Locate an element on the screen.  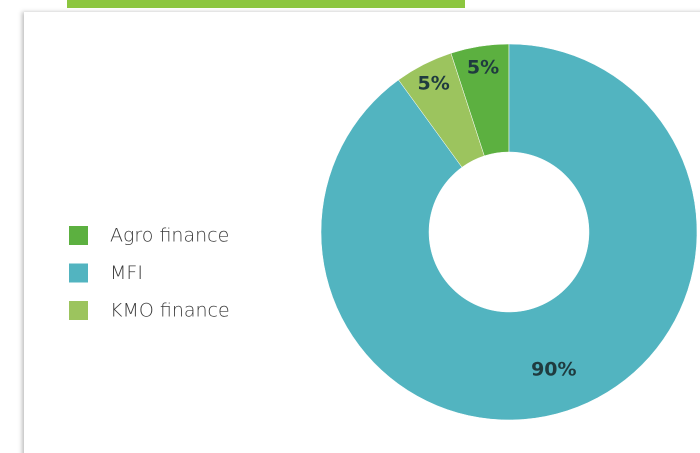
legend-label: Agro finance is located at coordinates (169, 236).